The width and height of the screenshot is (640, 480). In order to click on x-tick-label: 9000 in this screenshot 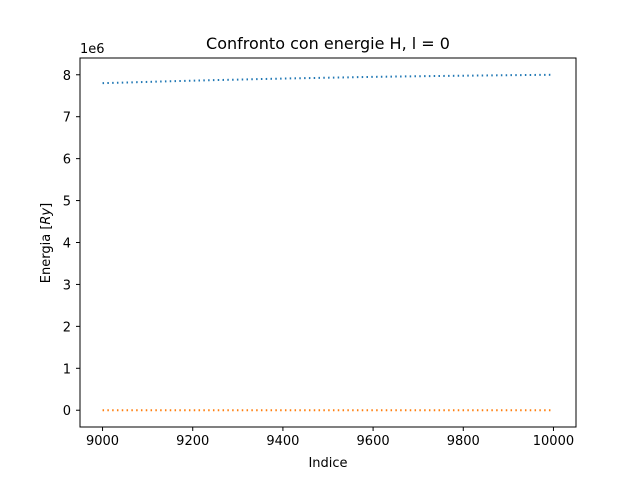, I will do `click(102, 441)`.